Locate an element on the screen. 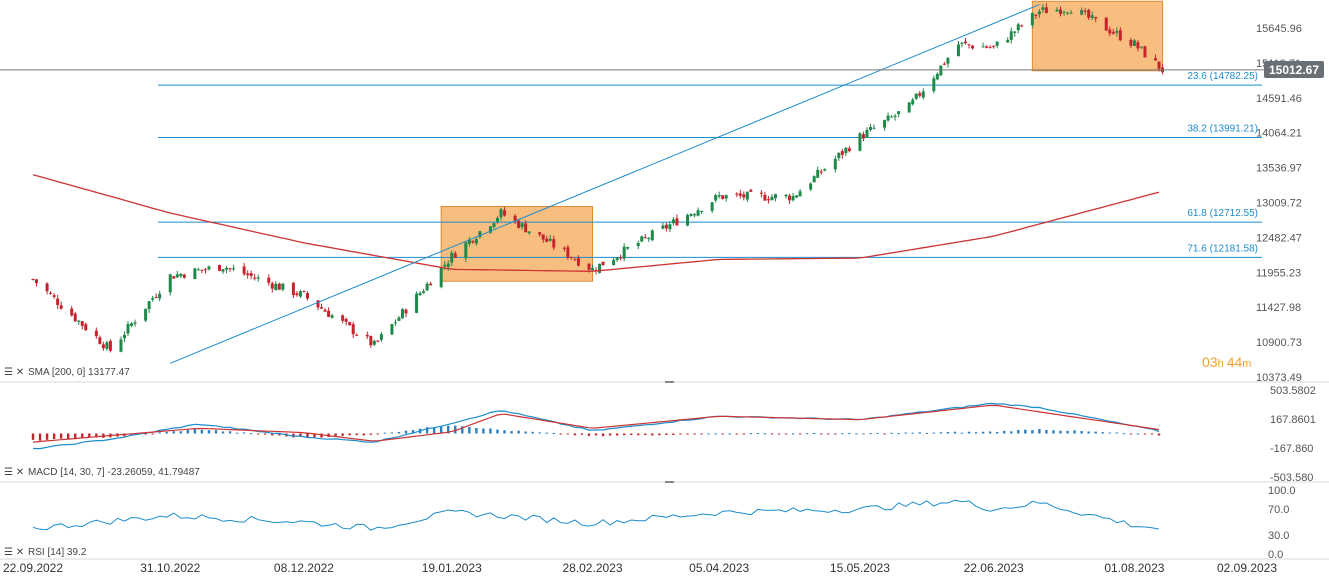 This screenshot has height=584, width=1329. rsi-legend-icons: ☰ ✕ is located at coordinates (14, 552).